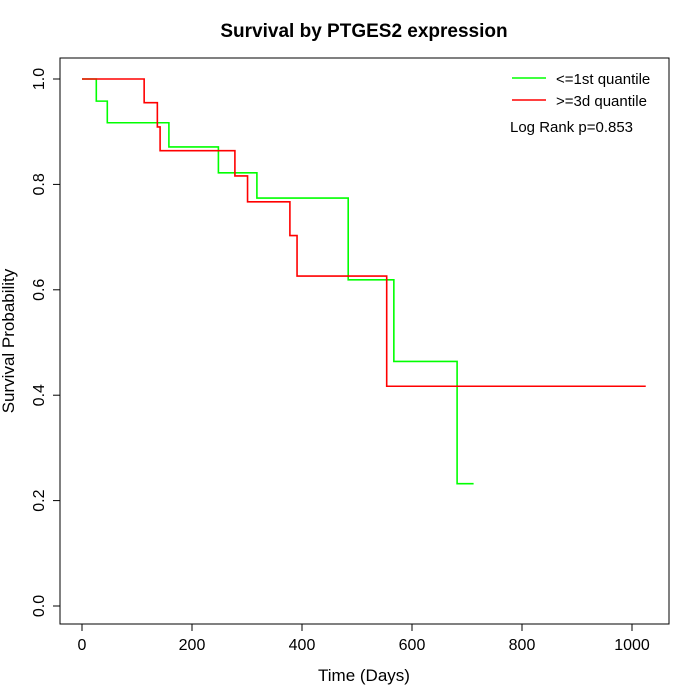 The width and height of the screenshot is (700, 700). What do you see at coordinates (412, 645) in the screenshot?
I see `x-tick-label: 600` at bounding box center [412, 645].